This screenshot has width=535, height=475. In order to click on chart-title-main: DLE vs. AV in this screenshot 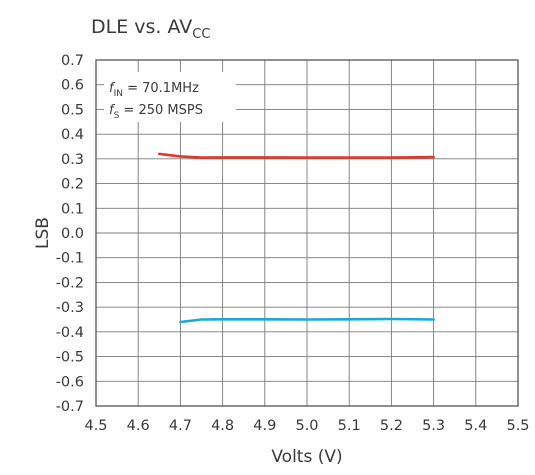, I will do `click(141, 27)`.